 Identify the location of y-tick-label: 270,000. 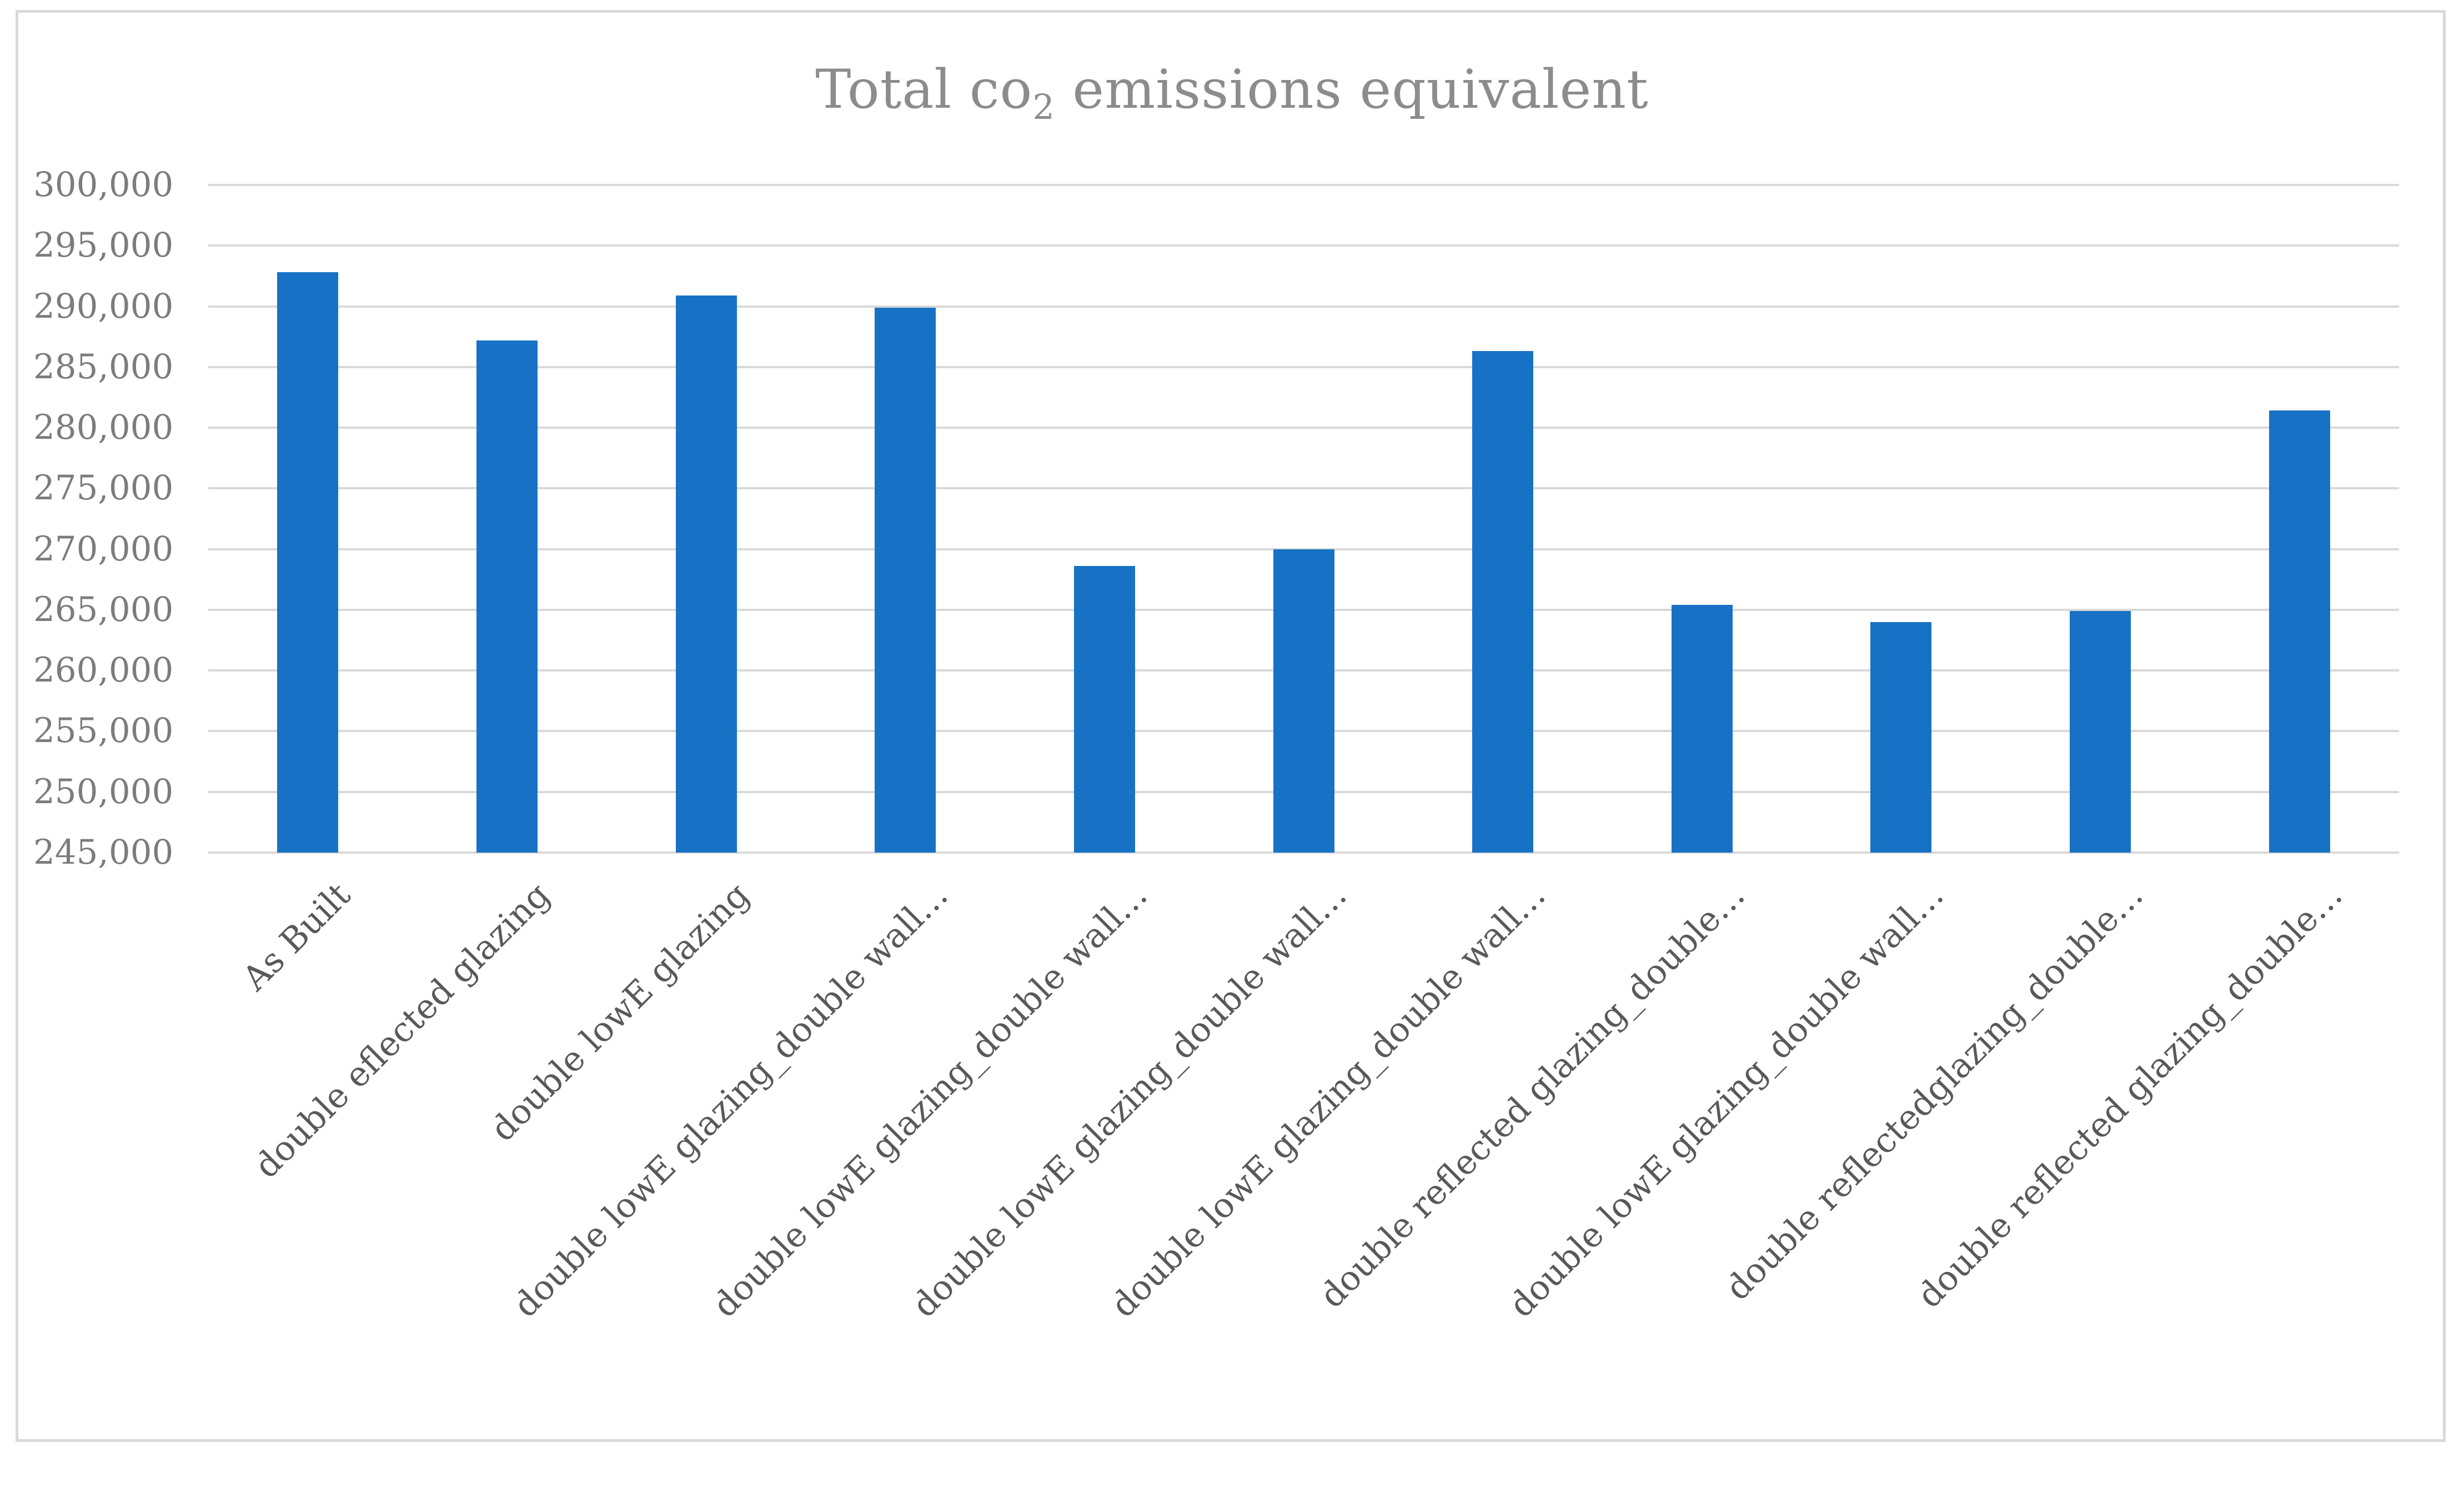
(103, 549).